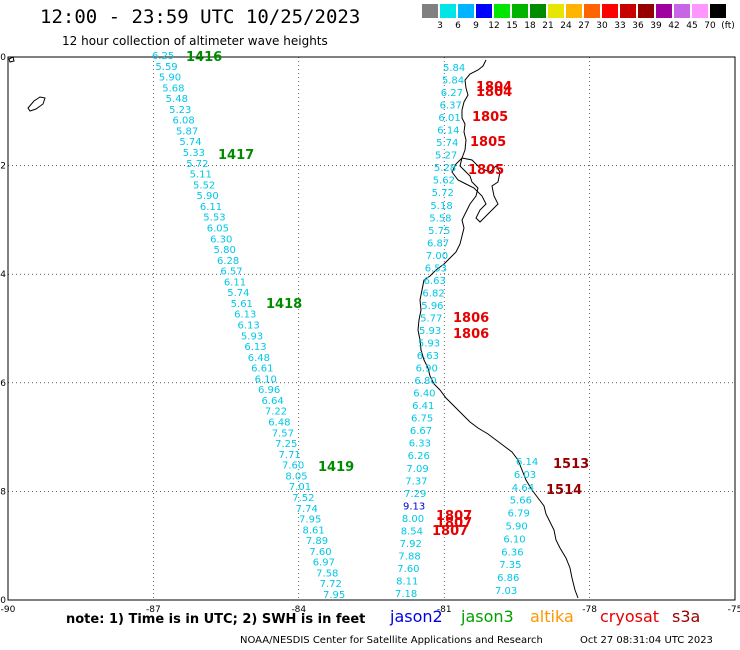 The width and height of the screenshot is (740, 650). Describe the element at coordinates (324, 563) in the screenshot. I see `wave-height-value: 6.97` at that location.